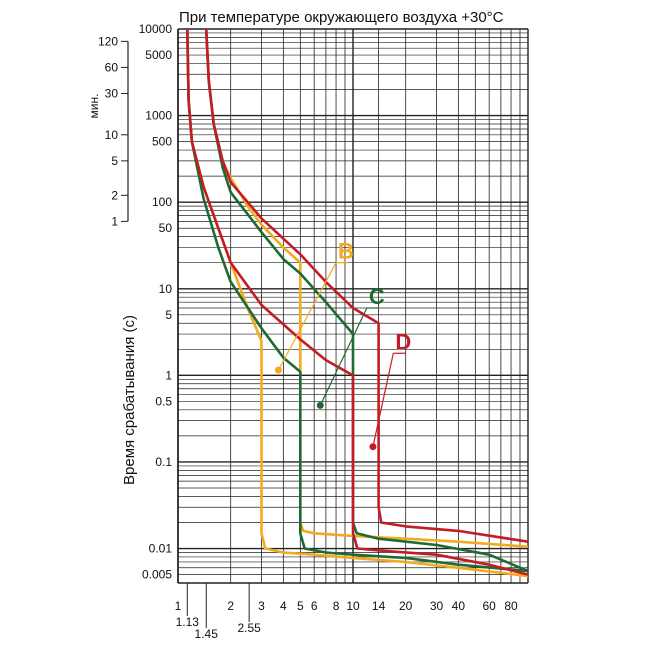  What do you see at coordinates (114, 195) in the screenshot?
I see `minute-tick-label: 2` at bounding box center [114, 195].